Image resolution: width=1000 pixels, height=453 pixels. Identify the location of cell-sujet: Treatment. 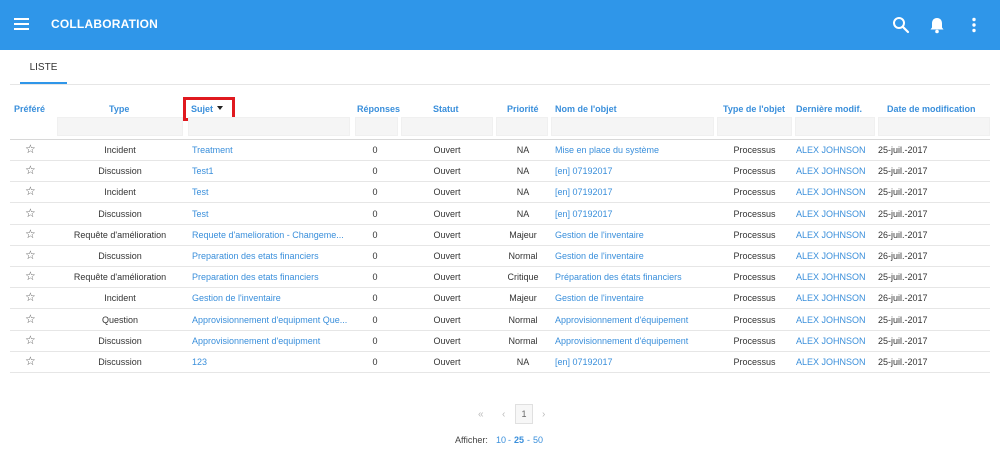
(212, 150).